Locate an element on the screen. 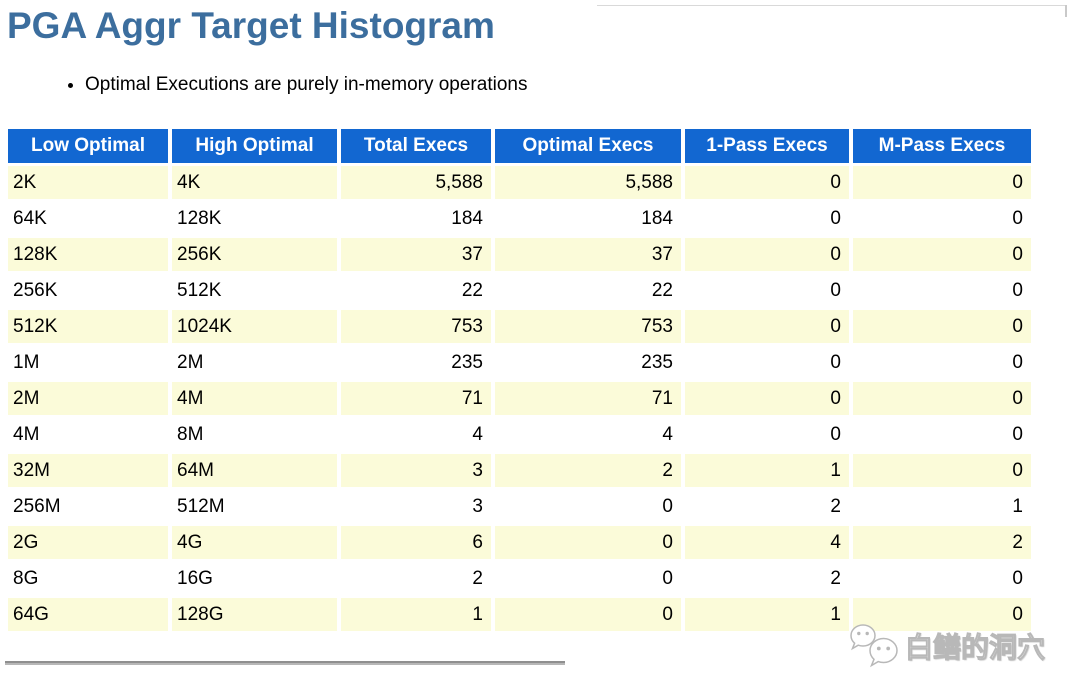 This screenshot has width=1067, height=698. bottom-divider is located at coordinates (285, 663).